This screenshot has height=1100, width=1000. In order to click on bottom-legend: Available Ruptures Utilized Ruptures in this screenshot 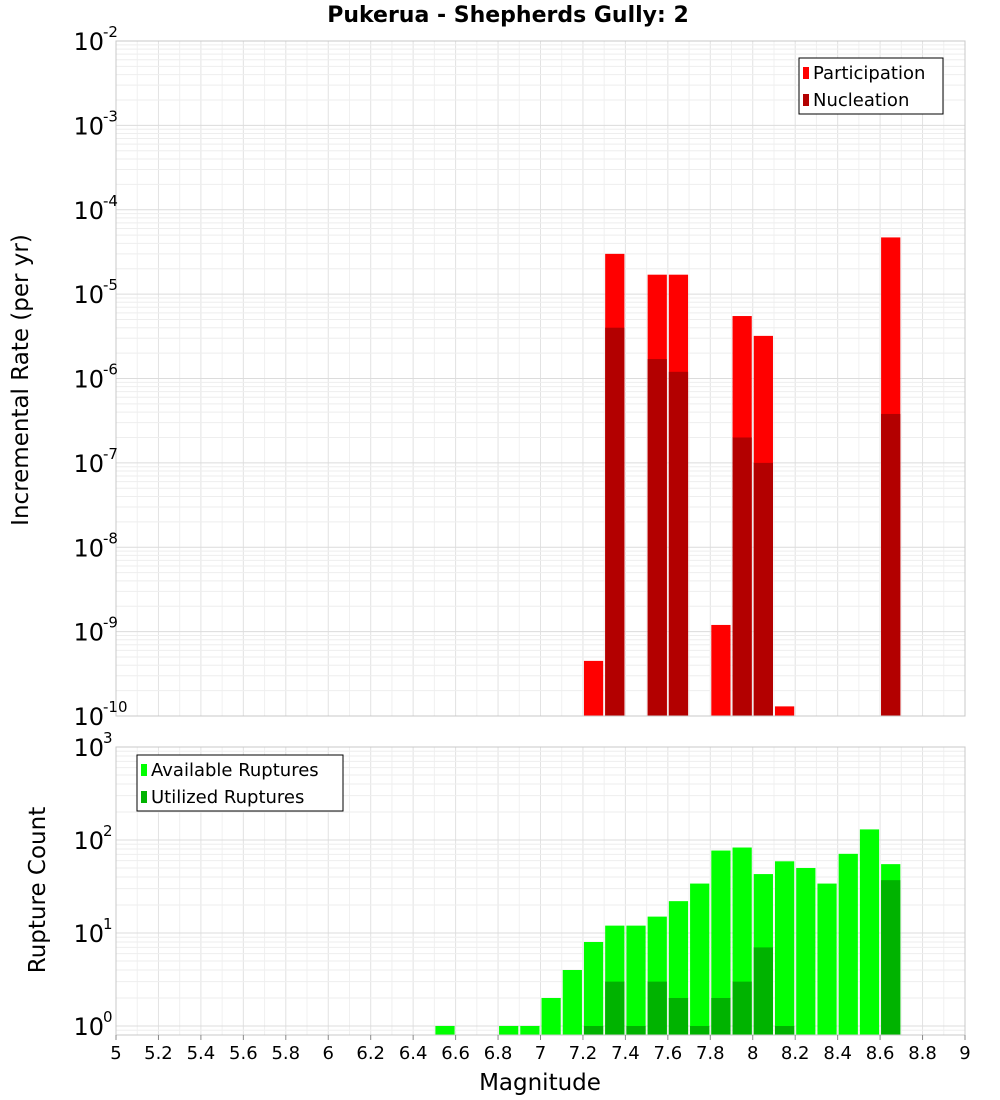, I will do `click(240, 783)`.